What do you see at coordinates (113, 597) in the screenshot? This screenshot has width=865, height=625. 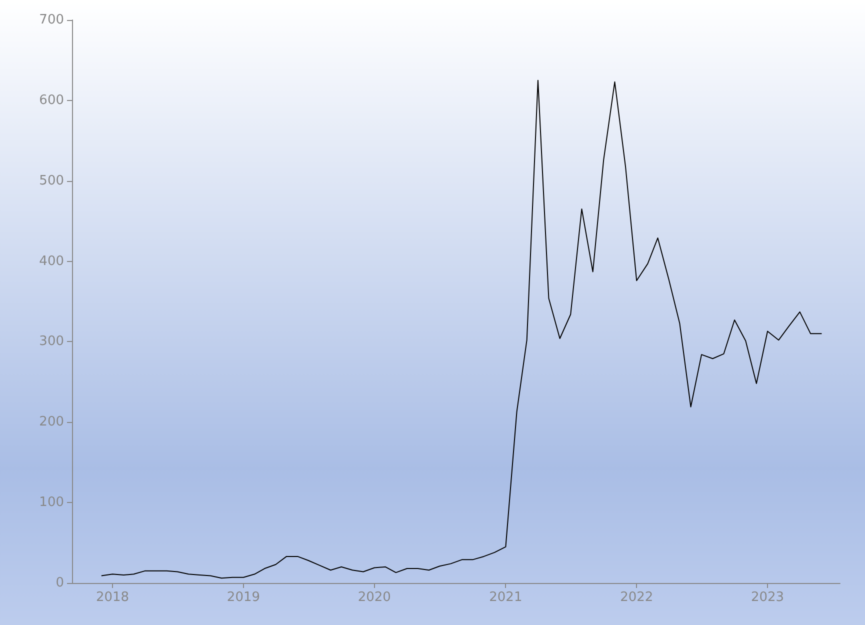 I see `x-tick-label: 2018` at bounding box center [113, 597].